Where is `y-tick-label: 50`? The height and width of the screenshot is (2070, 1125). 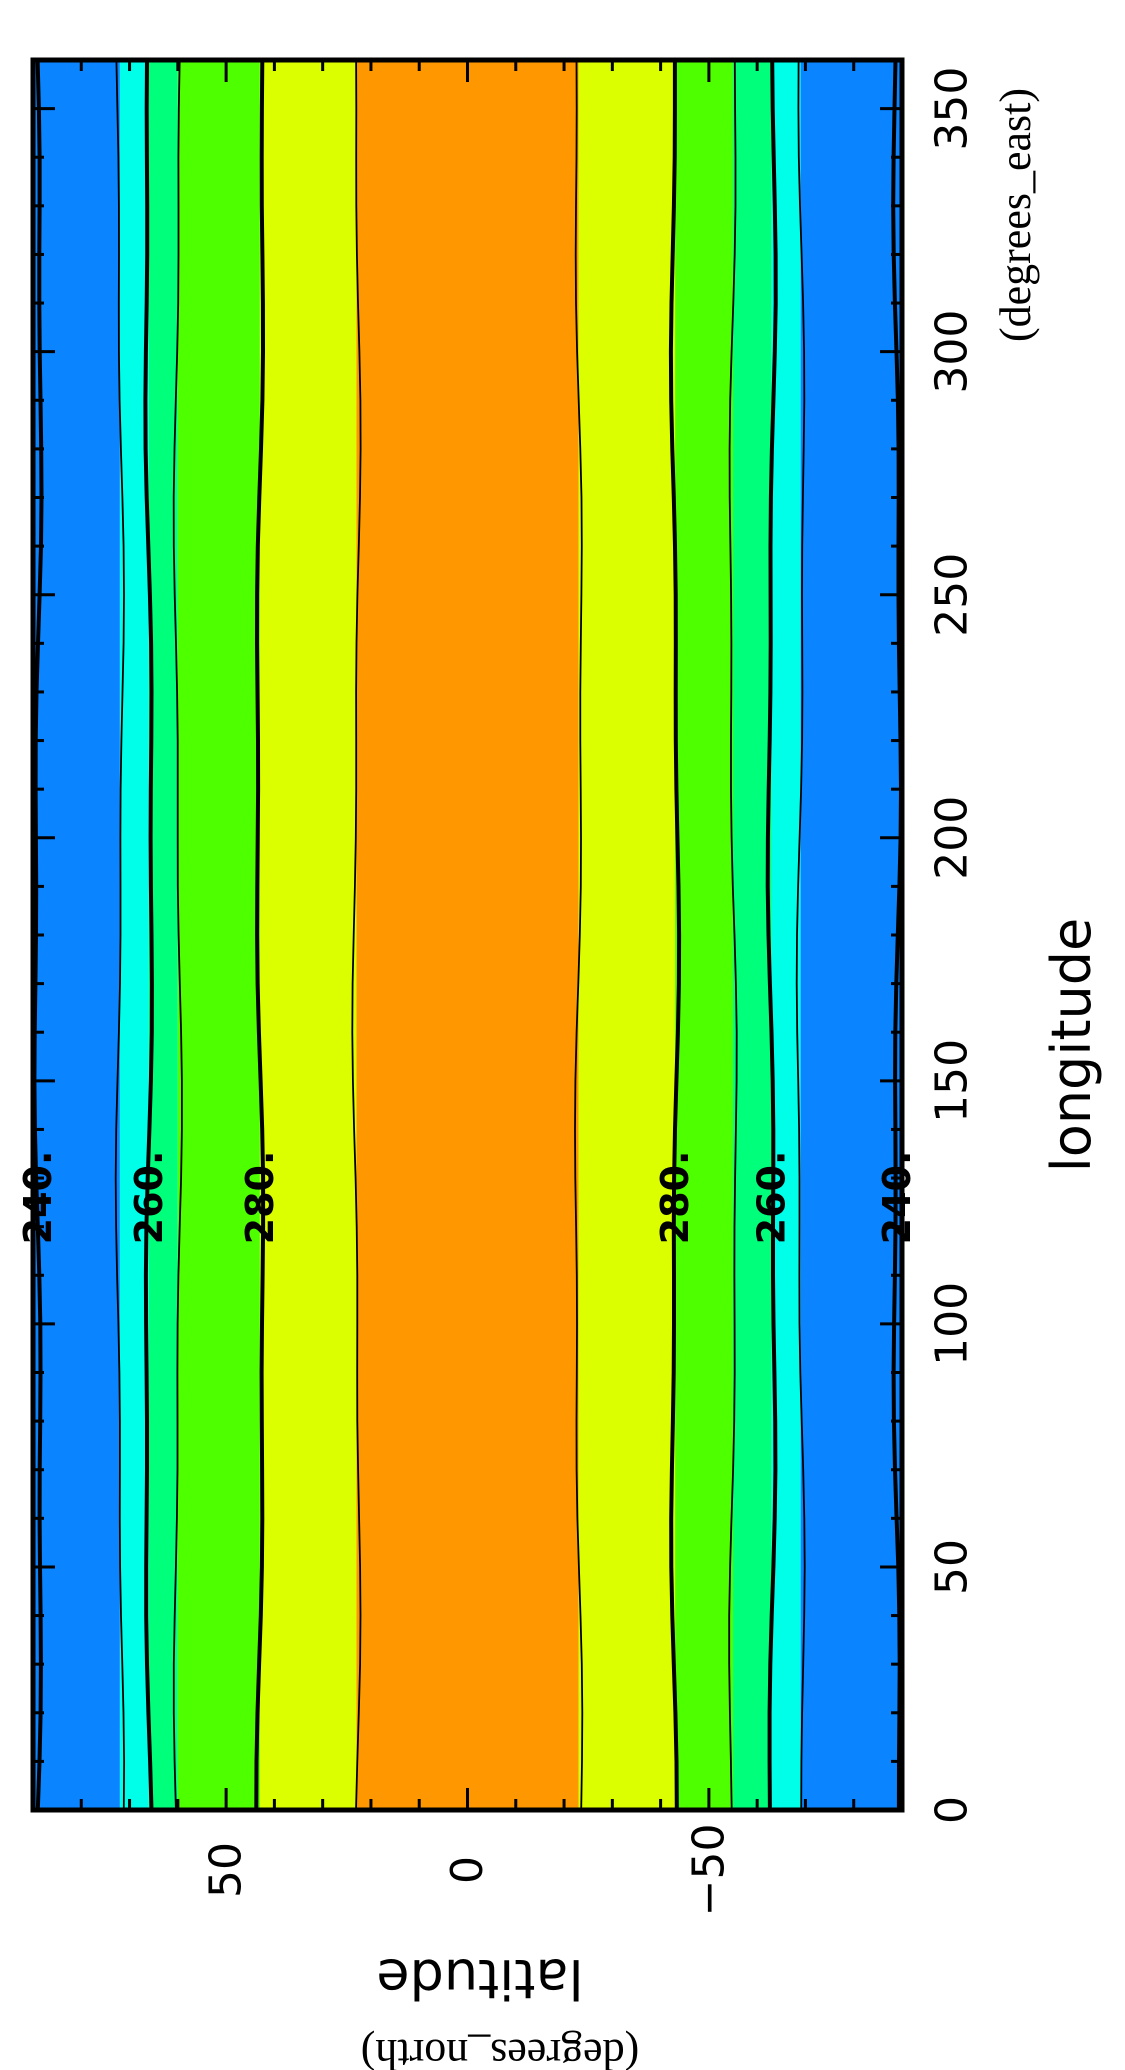
y-tick-label: 50 is located at coordinates (226, 1870).